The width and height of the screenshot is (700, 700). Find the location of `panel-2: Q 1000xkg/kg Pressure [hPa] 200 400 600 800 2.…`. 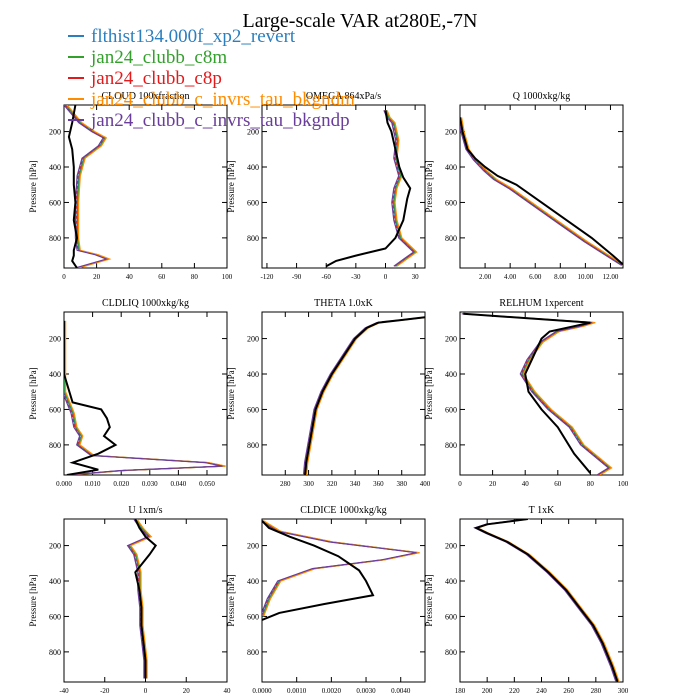

panel-2: Q 1000xkg/kg Pressure [hPa] 200 400 600 800 2.… is located at coordinates (524, 186).